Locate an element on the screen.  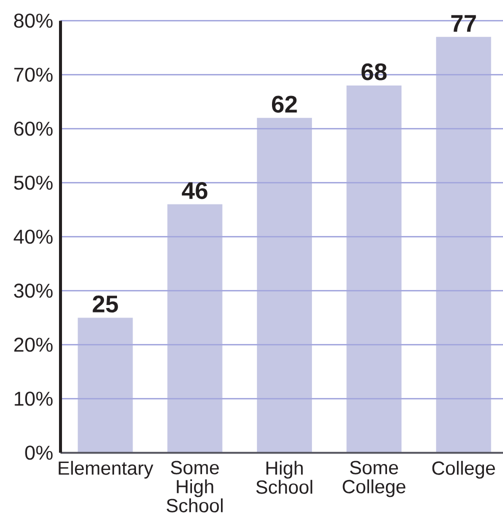
data-label: 25 is located at coordinates (105, 304).